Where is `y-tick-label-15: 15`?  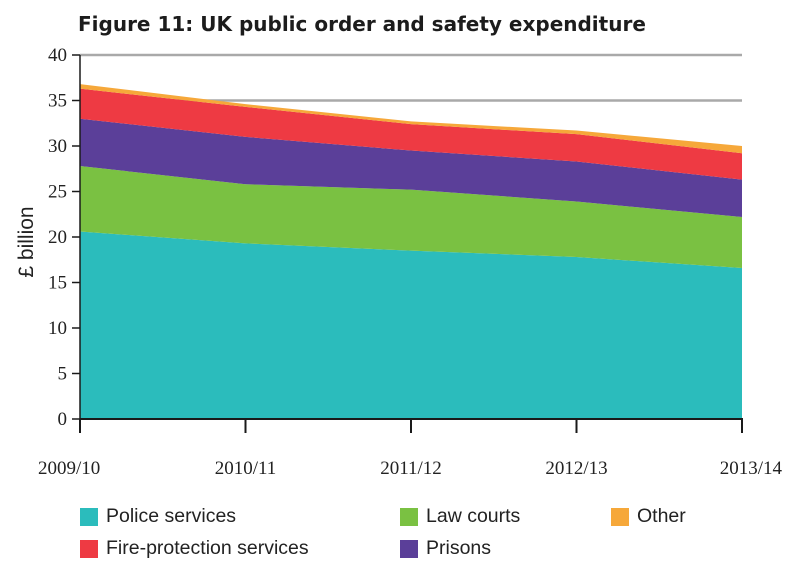 y-tick-label-15: 15 is located at coordinates (57, 283).